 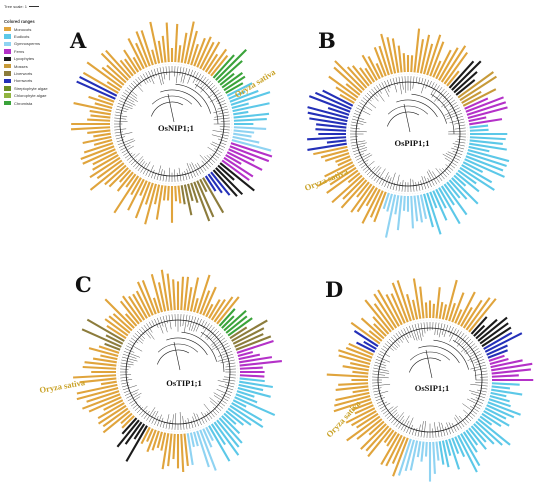 I want to click on legend-item-liverworts: Liverworts, so click(x=35, y=73).